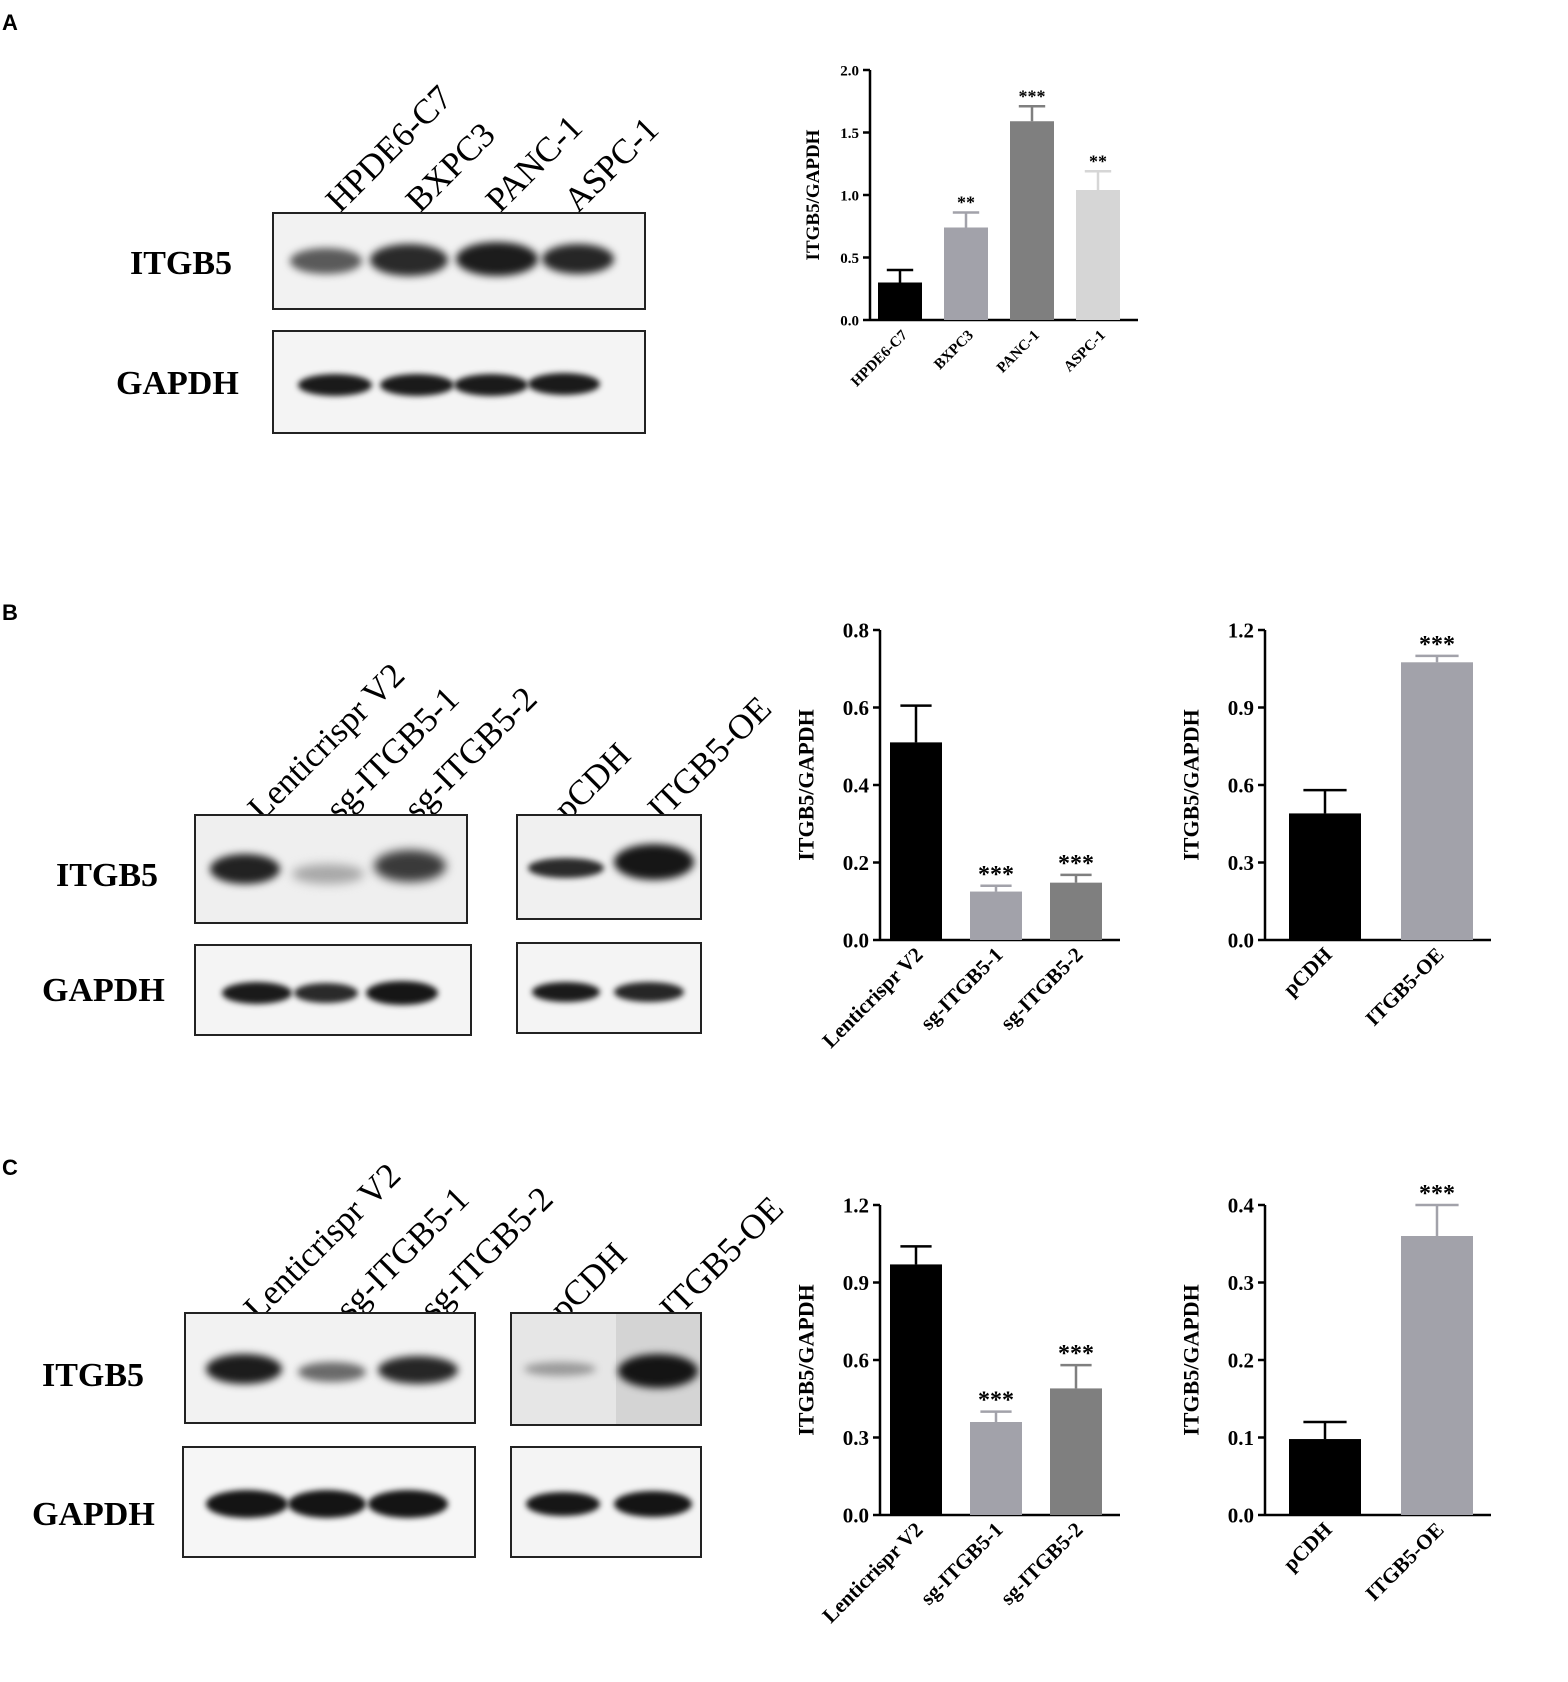 The width and height of the screenshot is (1568, 1682). What do you see at coordinates (953, 350) in the screenshot?
I see `x-tick-label: BXPC3` at bounding box center [953, 350].